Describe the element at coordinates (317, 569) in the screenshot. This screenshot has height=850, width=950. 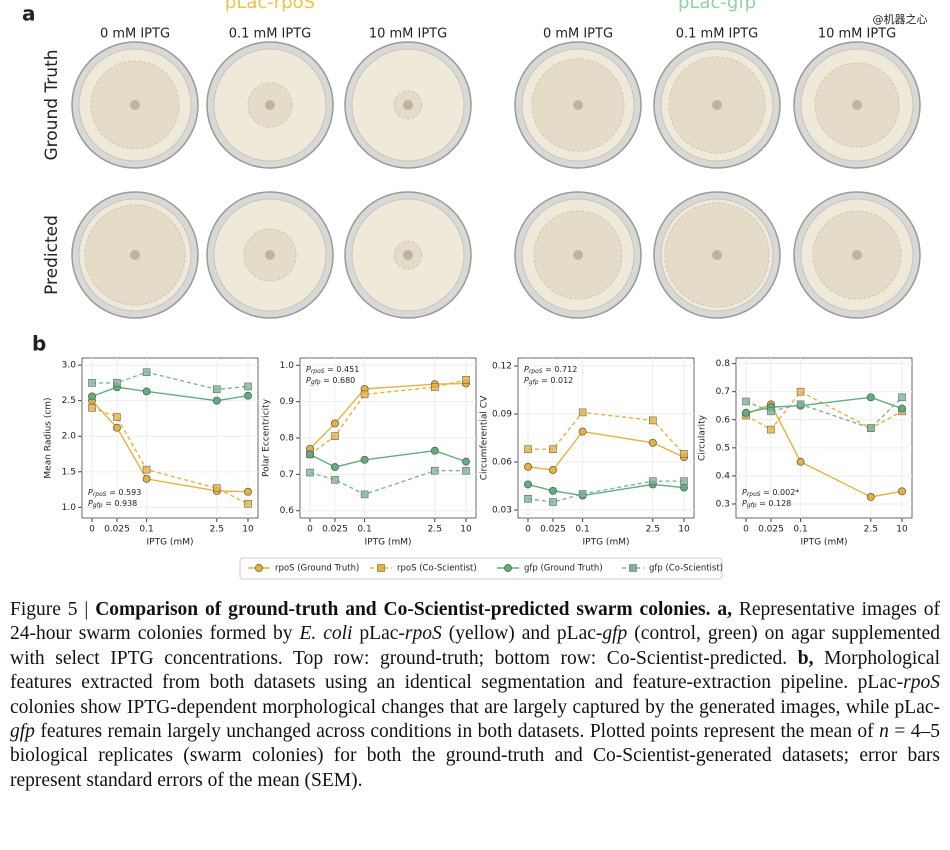
I see `legend-label: rpoS (Ground Truth)` at that location.